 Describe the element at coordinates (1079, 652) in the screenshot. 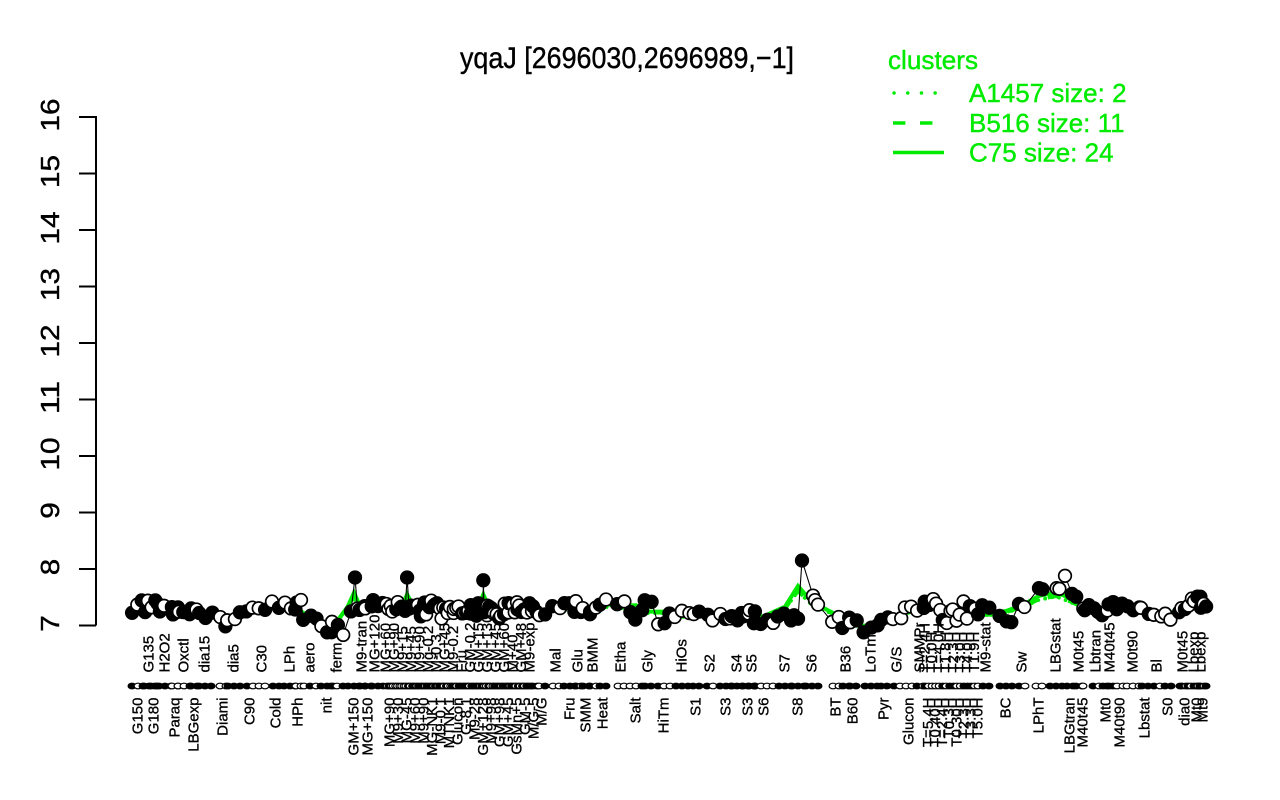

I see `svg-text: M0t45` at that location.